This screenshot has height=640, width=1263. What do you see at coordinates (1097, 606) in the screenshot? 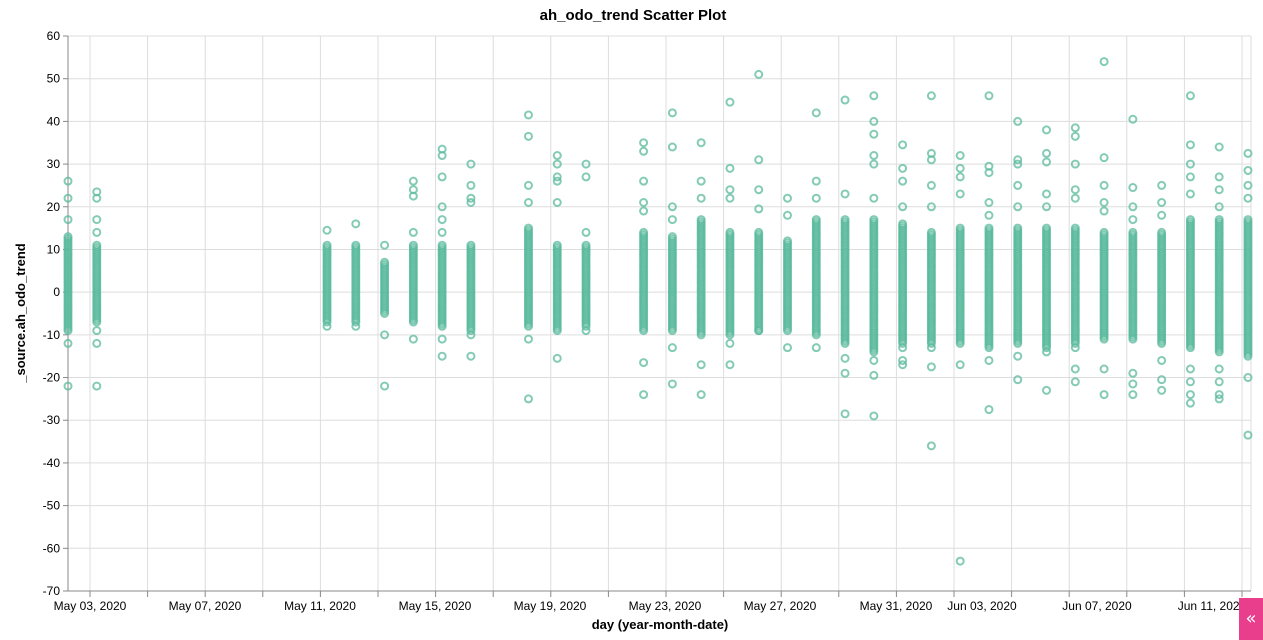
I see `x-tick-label: Jun 07, 2020` at bounding box center [1097, 606].